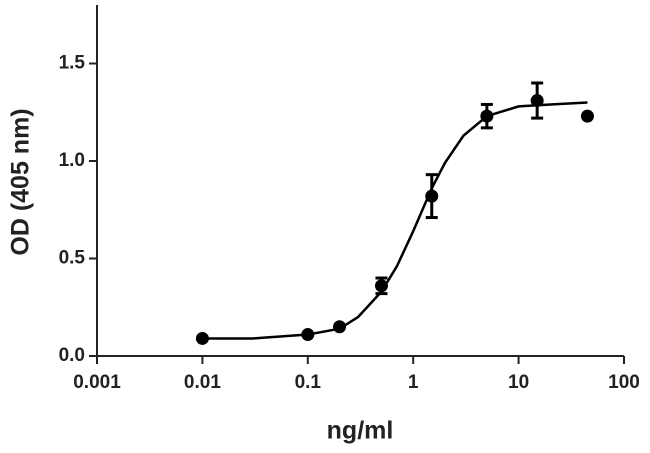 This screenshot has height=453, width=650. What do you see at coordinates (518, 382) in the screenshot?
I see `x-tick-label: 10` at bounding box center [518, 382].